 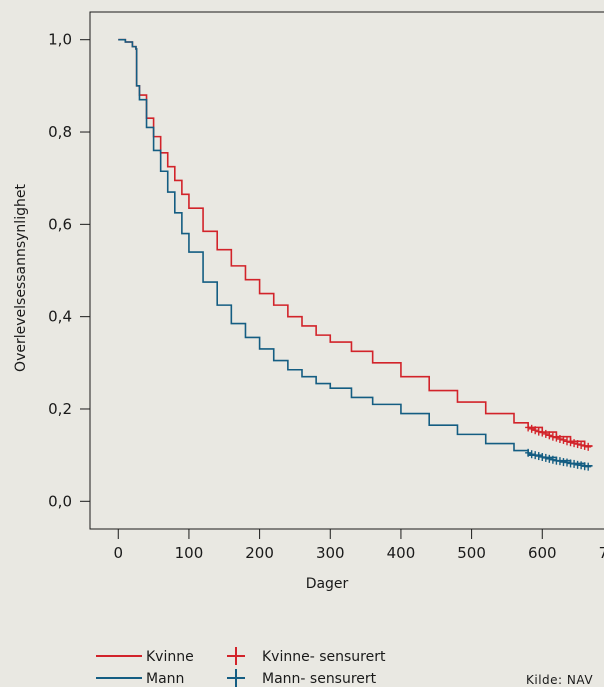 I want to click on y-tick-label: 0,8, so click(x=60, y=132).